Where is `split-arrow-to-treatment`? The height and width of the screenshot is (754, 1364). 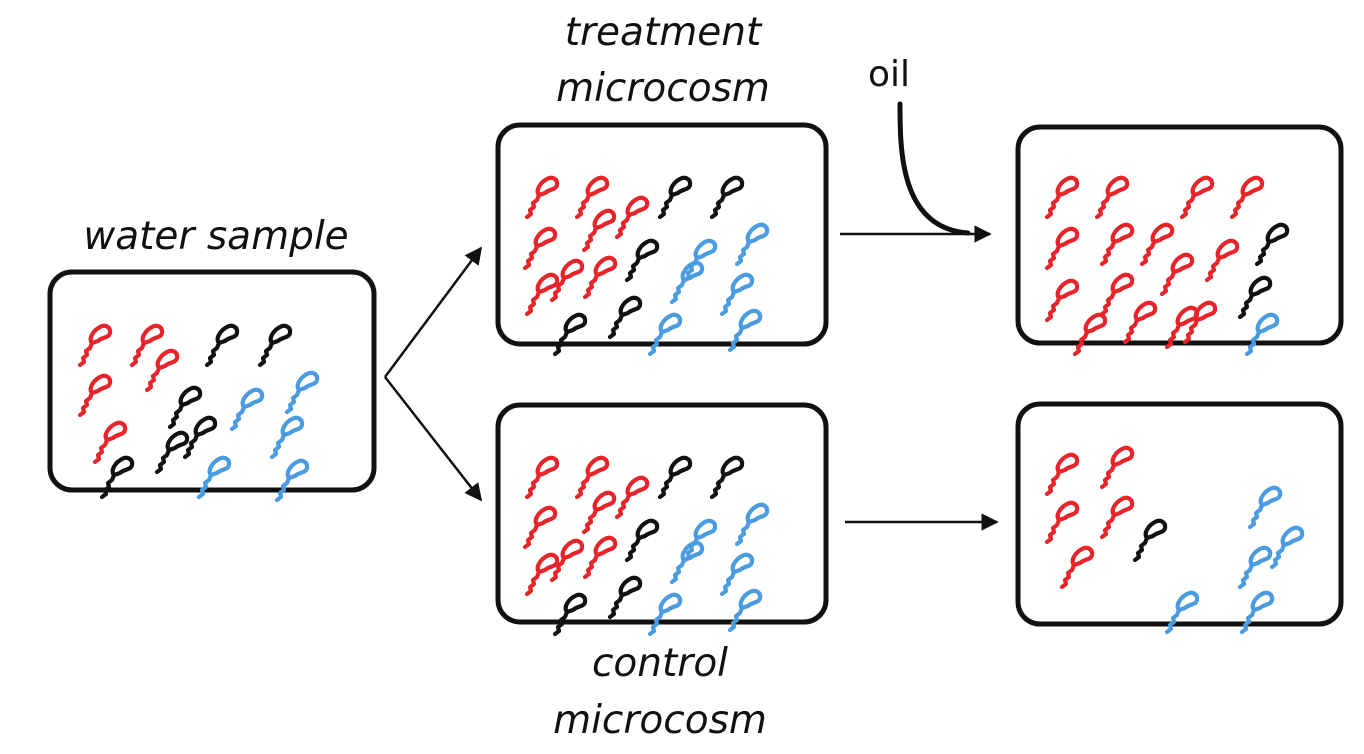 split-arrow-to-treatment is located at coordinates (433, 312).